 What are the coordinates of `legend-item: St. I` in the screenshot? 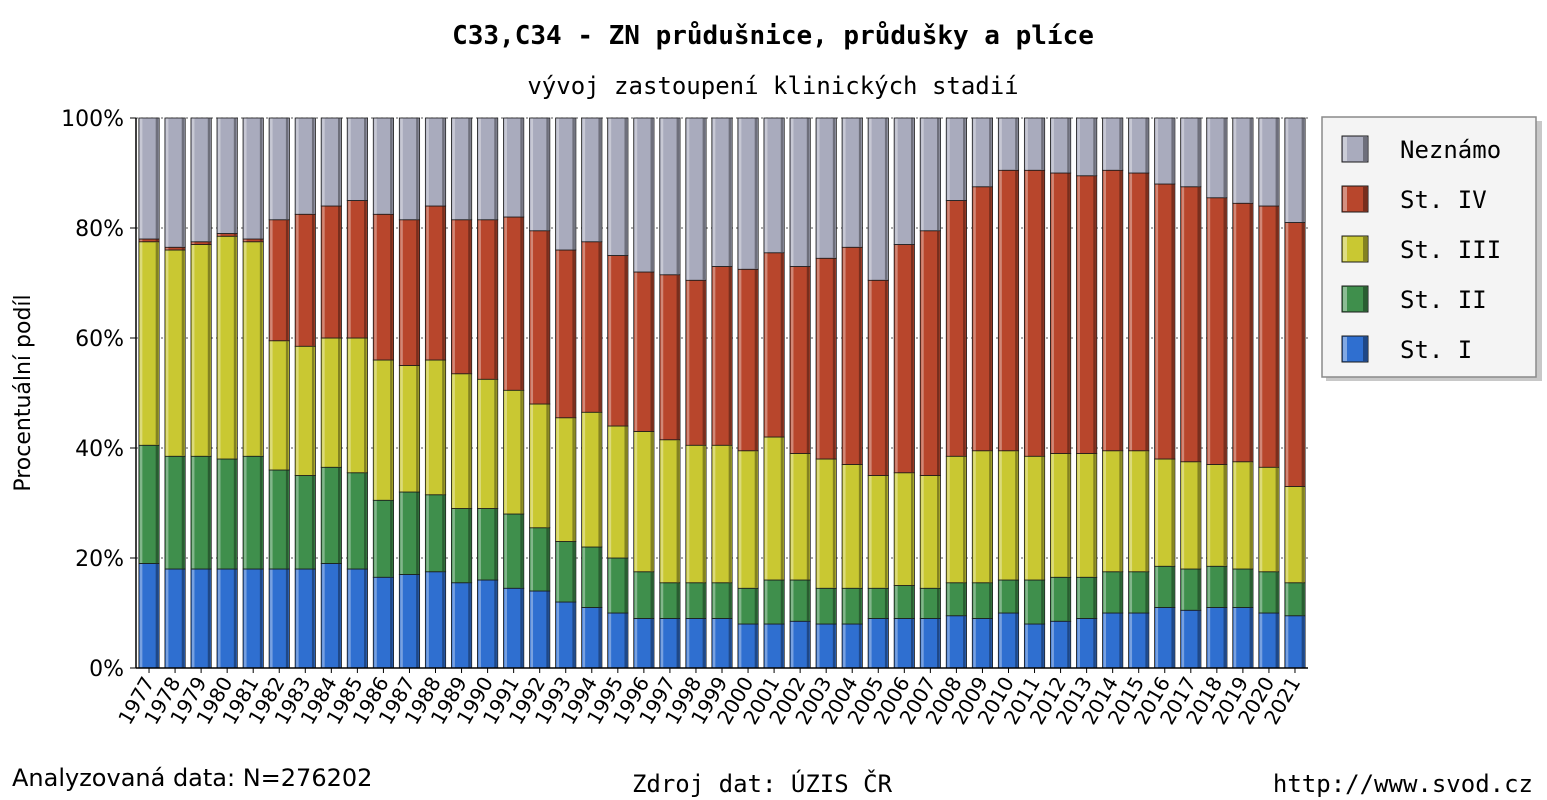 It's located at (1406, 349).